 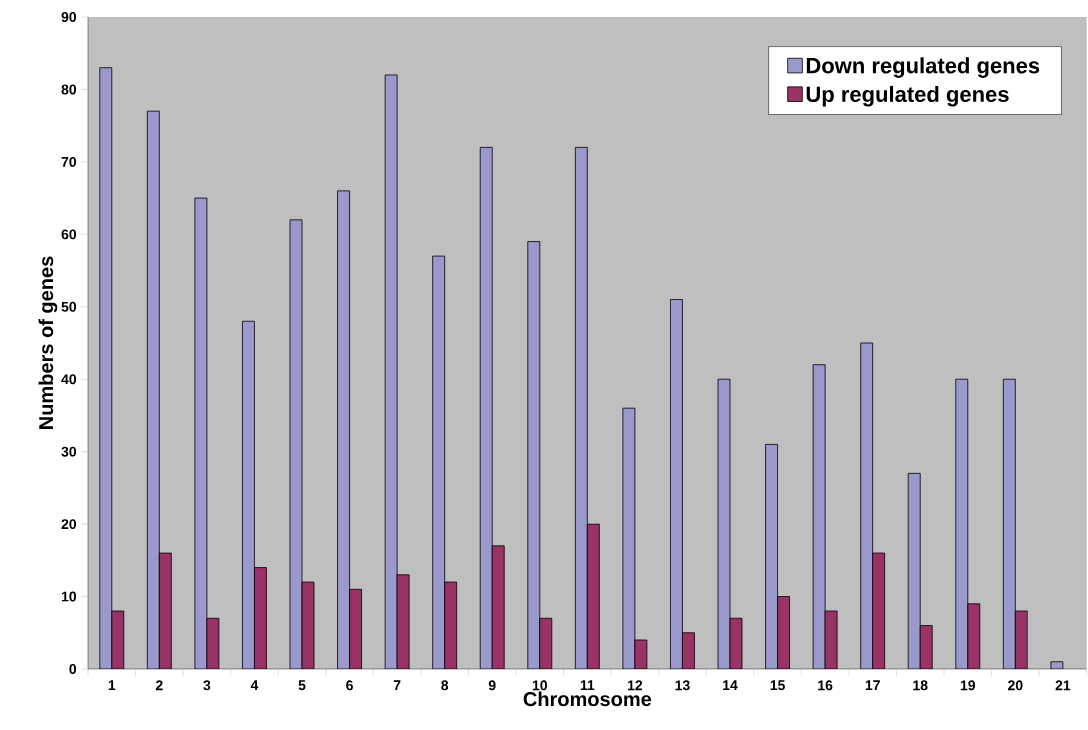 What do you see at coordinates (825, 685) in the screenshot?
I see `x-tick-label: 16` at bounding box center [825, 685].